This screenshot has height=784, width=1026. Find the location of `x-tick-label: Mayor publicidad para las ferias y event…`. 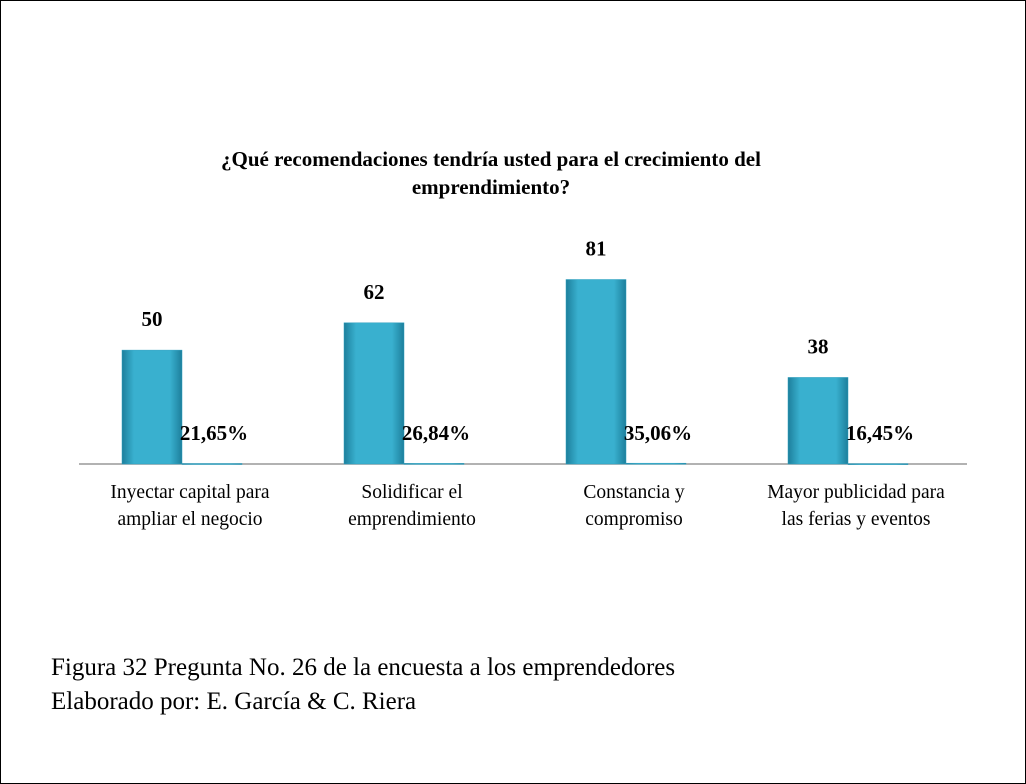

x-tick-label: Mayor publicidad para las ferias y event… is located at coordinates (856, 506).